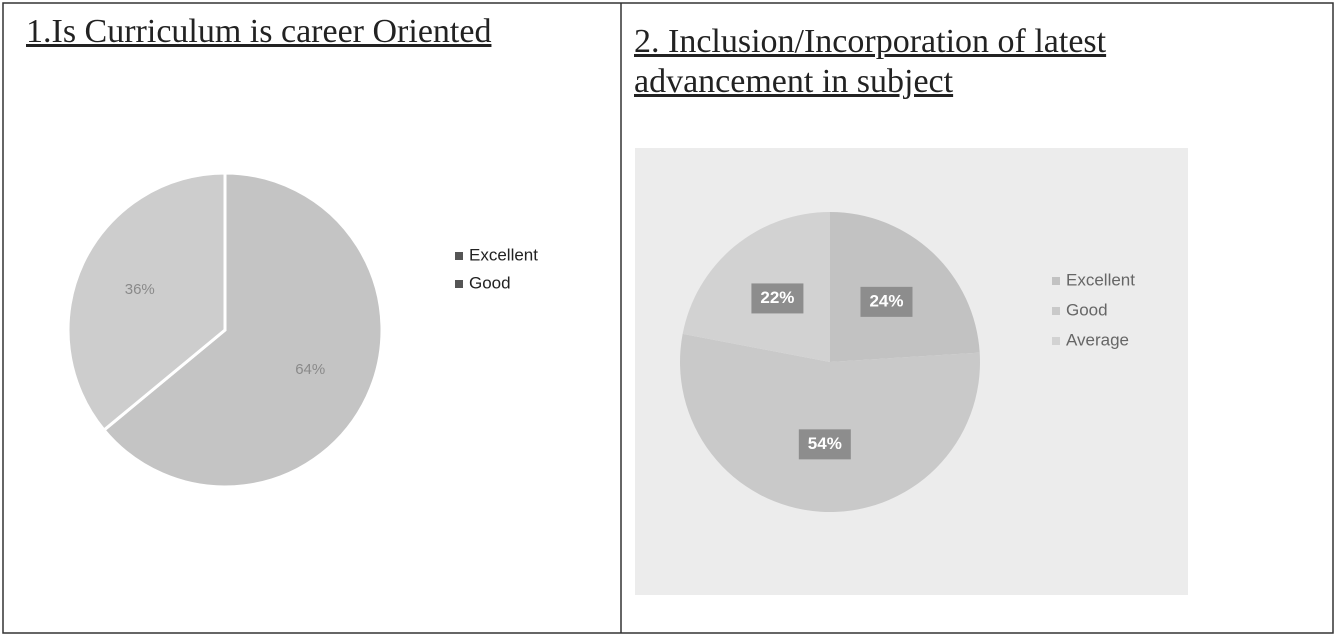 Image resolution: width=1337 pixels, height=638 pixels. I want to click on data-label: 64%, so click(310, 369).